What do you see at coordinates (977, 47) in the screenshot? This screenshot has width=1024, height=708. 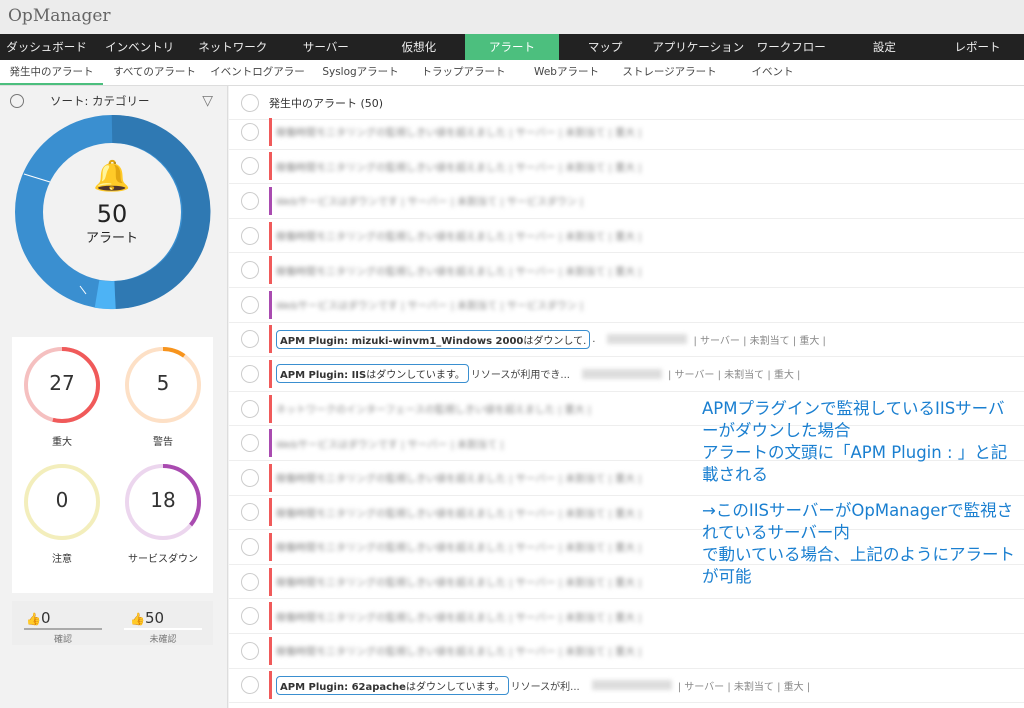 I see `nav-item: レポート` at bounding box center [977, 47].